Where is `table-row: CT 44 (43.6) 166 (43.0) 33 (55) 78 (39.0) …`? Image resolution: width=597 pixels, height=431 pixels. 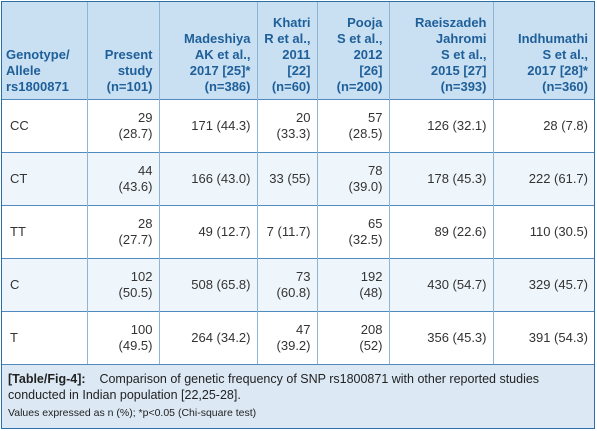 table-row: CT 44 (43.6) 166 (43.0) 33 (55) 78 (39.0) … is located at coordinates (298, 178).